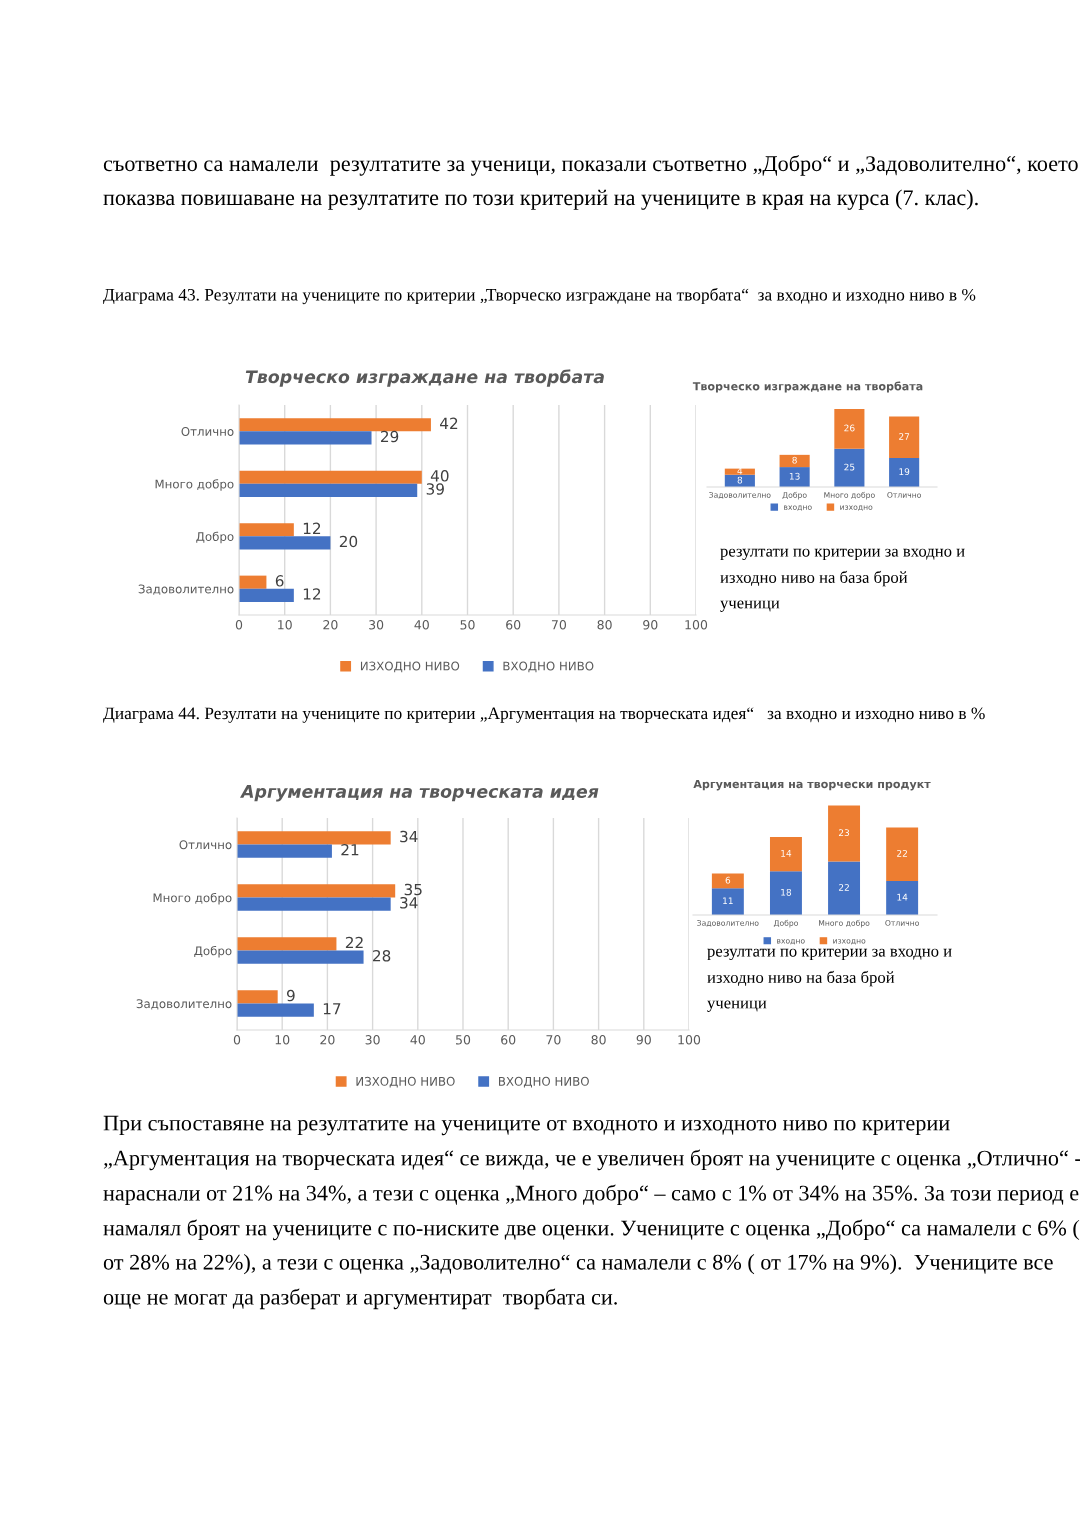 The width and height of the screenshot is (1080, 1527). What do you see at coordinates (439, 476) in the screenshot?
I see `data-label: 40` at bounding box center [439, 476].